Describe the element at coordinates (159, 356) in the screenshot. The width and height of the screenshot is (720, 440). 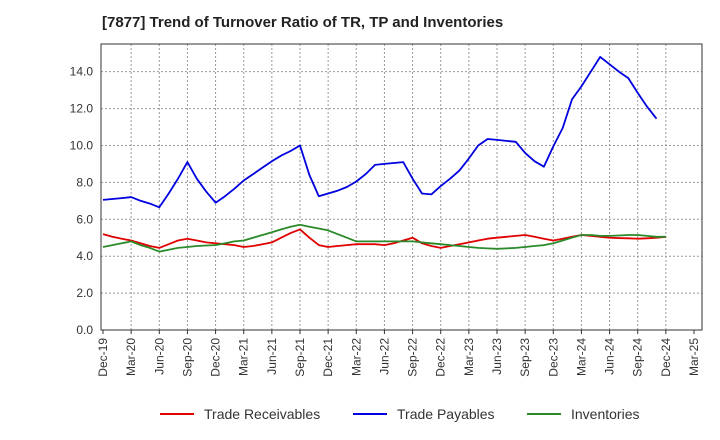
I see `x-tick-label: Jun-20` at that location.